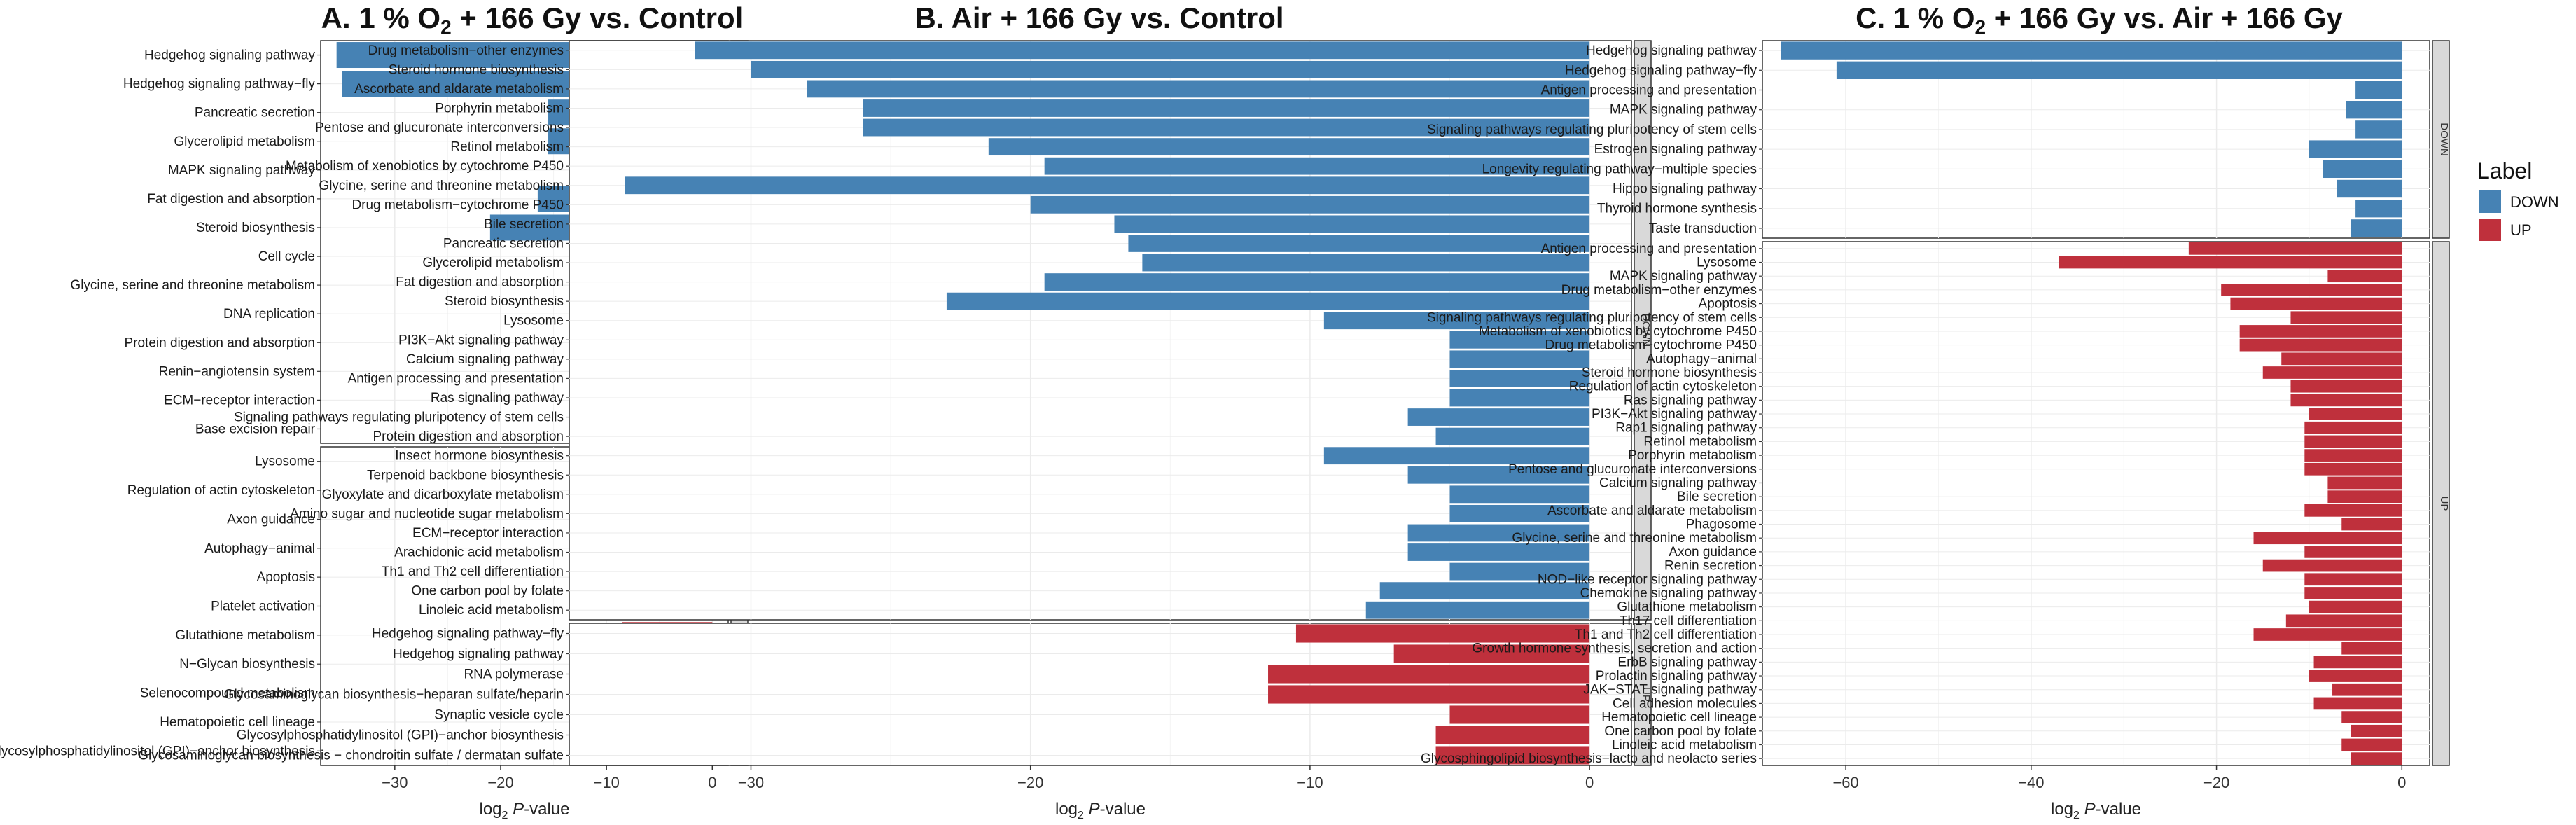 Image resolution: width=2576 pixels, height=825 pixels. Describe the element at coordinates (1710, 567) in the screenshot. I see `category-label: Renin secretion` at that location.